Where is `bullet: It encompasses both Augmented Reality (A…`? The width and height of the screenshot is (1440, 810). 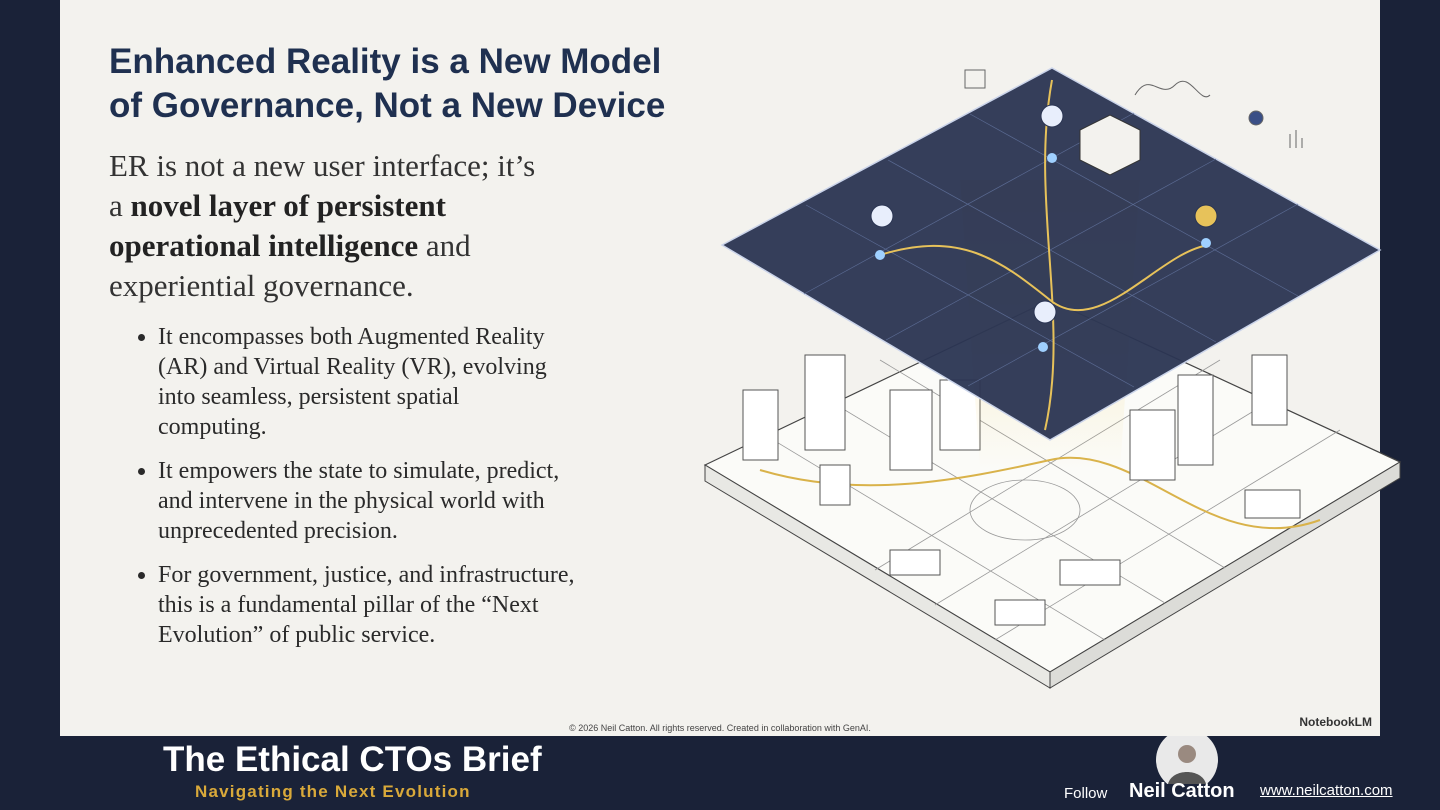 bullet: It encompasses both Augmented Reality (A… is located at coordinates (358, 382).